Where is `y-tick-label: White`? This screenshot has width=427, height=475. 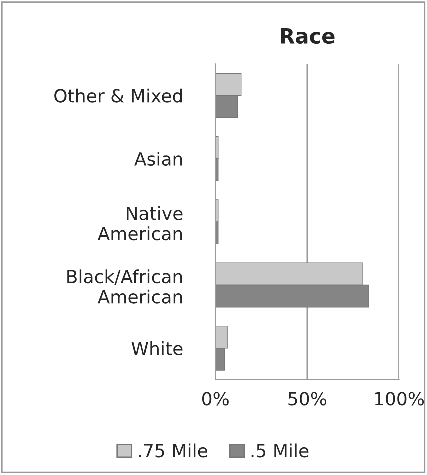 y-tick-label: White is located at coordinates (157, 349).